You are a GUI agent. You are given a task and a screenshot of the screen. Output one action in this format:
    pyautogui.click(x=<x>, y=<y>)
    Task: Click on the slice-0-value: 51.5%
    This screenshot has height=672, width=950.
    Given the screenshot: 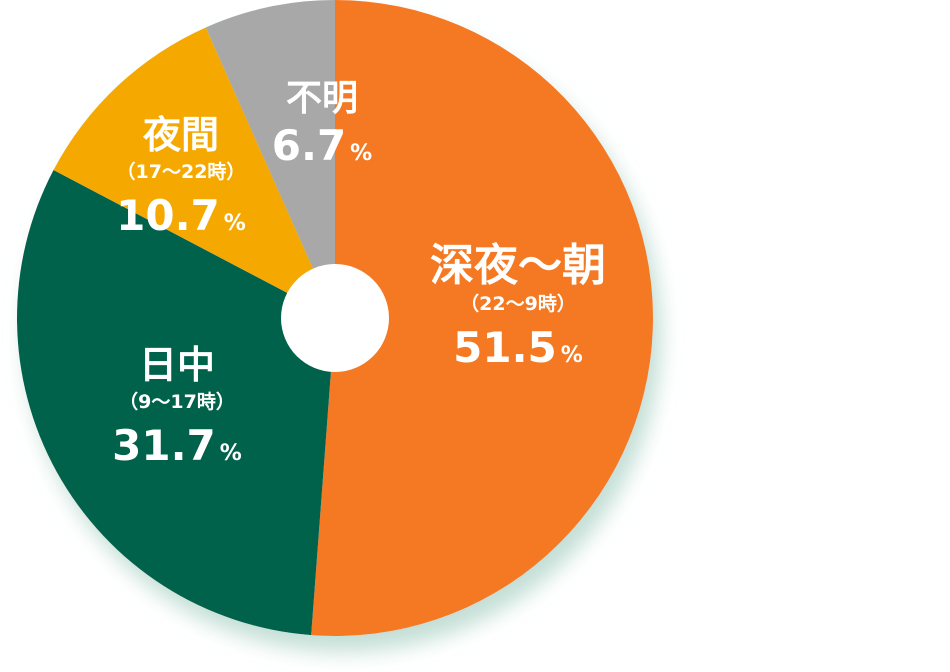 What is the action you would take?
    pyautogui.click(x=518, y=347)
    